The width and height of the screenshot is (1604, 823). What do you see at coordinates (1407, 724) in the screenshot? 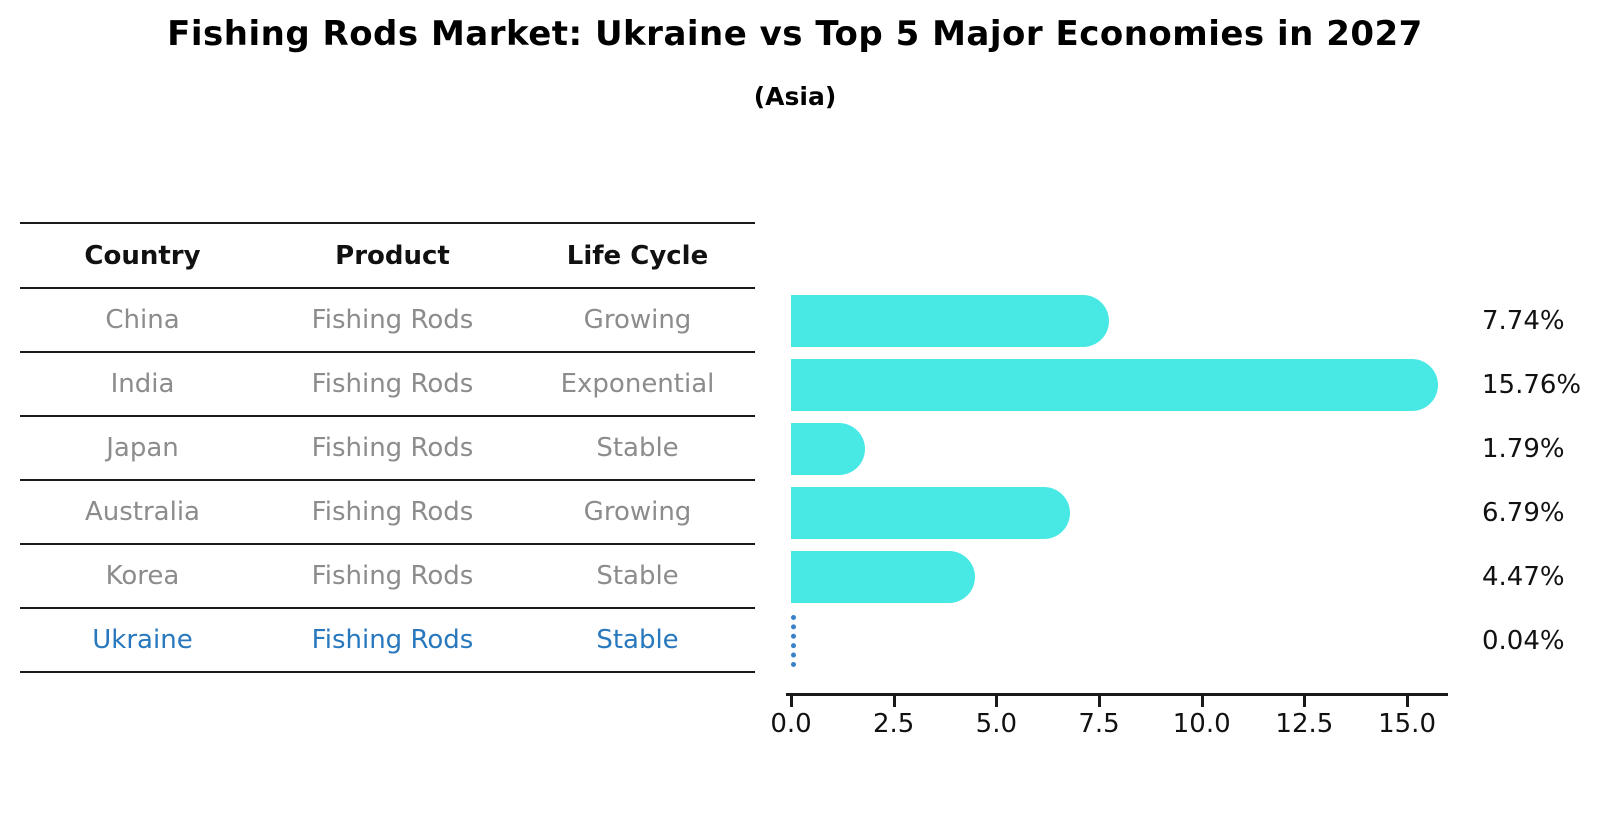
I see `x-tick-label: 15.0` at bounding box center [1407, 724].